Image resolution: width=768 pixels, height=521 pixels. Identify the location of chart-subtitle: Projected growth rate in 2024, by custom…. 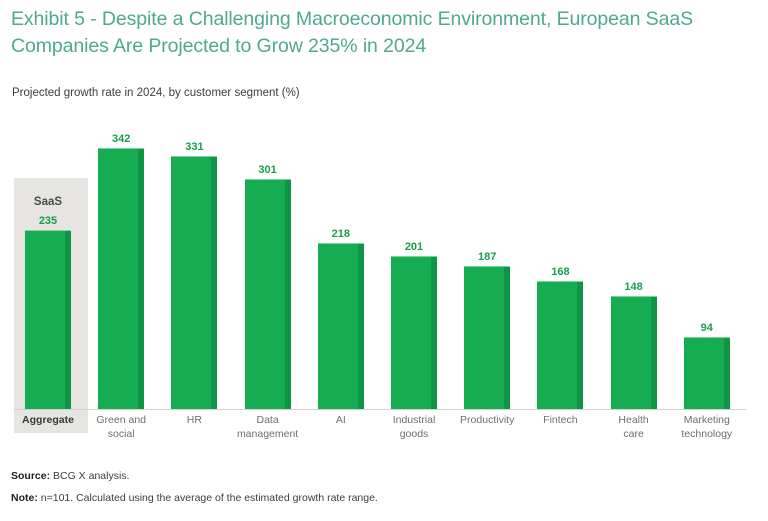
(156, 93).